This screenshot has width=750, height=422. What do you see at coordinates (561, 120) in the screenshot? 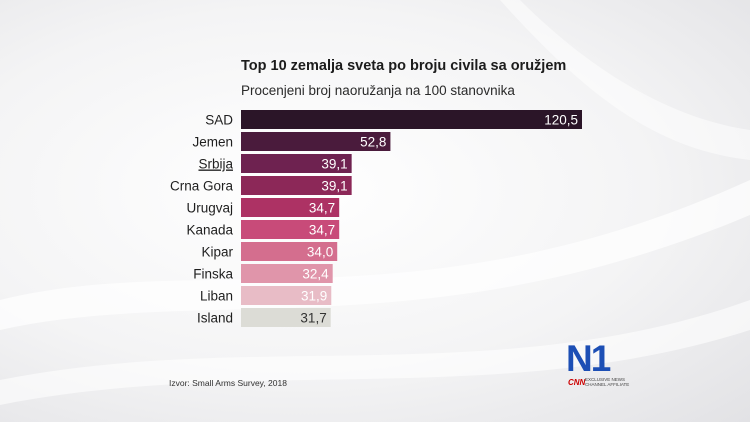
I see `value-label-sad: 120,5` at bounding box center [561, 120].